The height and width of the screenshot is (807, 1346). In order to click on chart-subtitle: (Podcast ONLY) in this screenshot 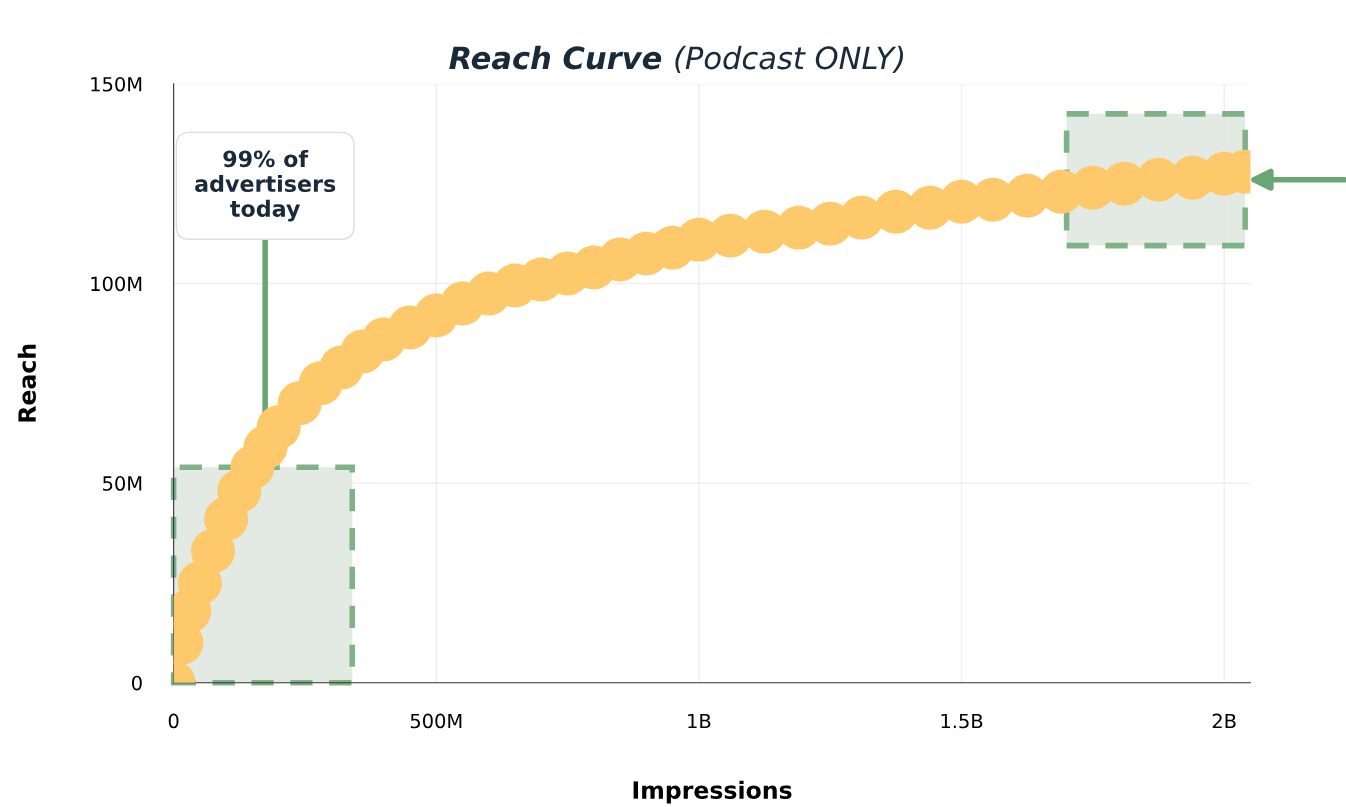, I will do `click(789, 59)`.